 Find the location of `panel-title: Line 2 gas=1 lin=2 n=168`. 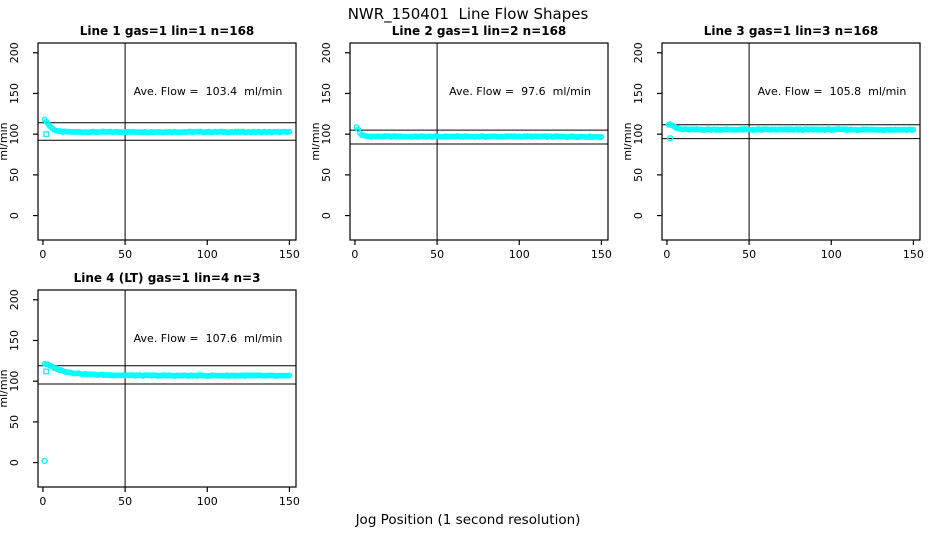

panel-title: Line 2 gas=1 lin=2 n=168 is located at coordinates (479, 31).